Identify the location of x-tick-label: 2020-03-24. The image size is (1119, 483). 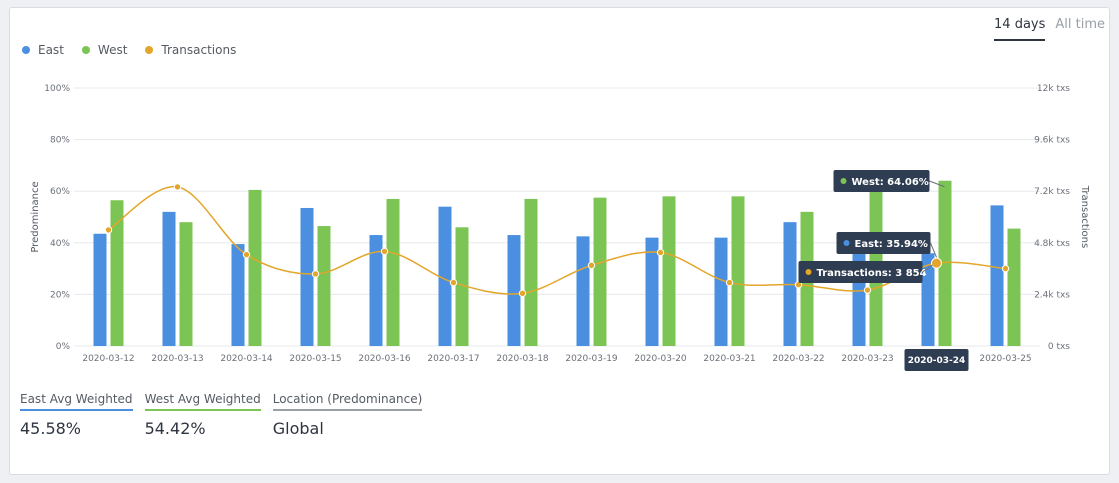
(937, 361).